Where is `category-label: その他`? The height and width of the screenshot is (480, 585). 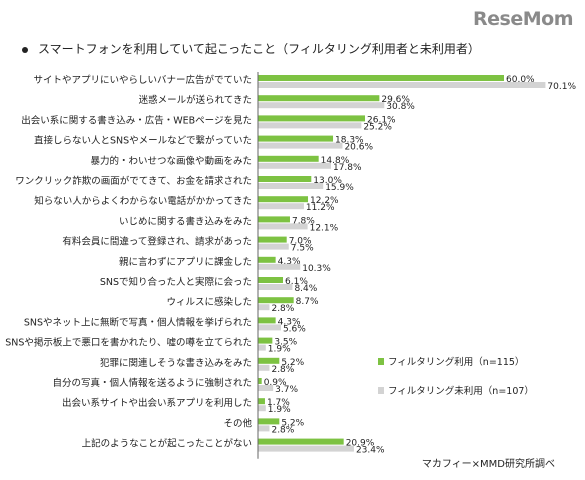 category-label: その他 is located at coordinates (237, 423).